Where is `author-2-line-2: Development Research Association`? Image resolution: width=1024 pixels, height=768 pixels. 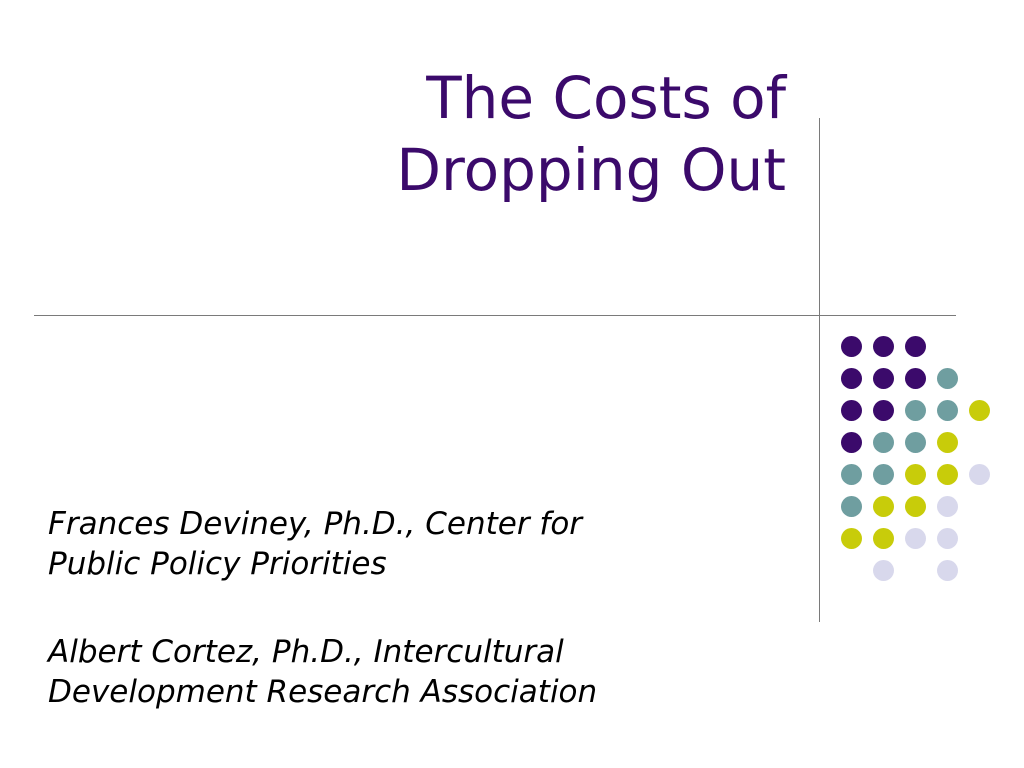
author-2-line-2: Development Research Association is located at coordinates (323, 692).